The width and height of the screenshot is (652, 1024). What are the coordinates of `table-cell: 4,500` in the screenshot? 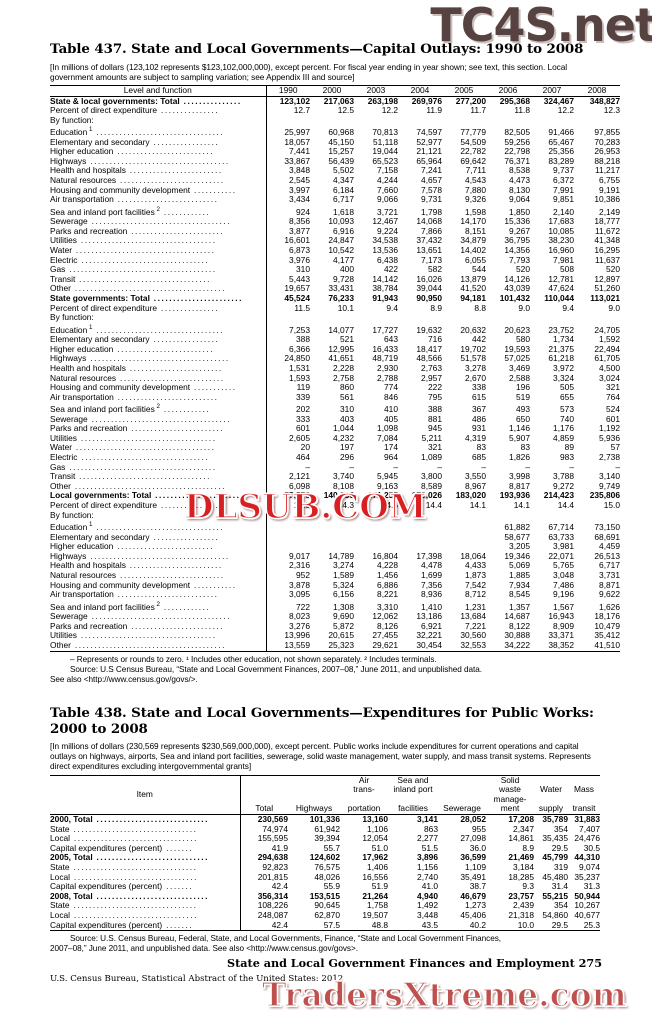 It's located at (609, 367).